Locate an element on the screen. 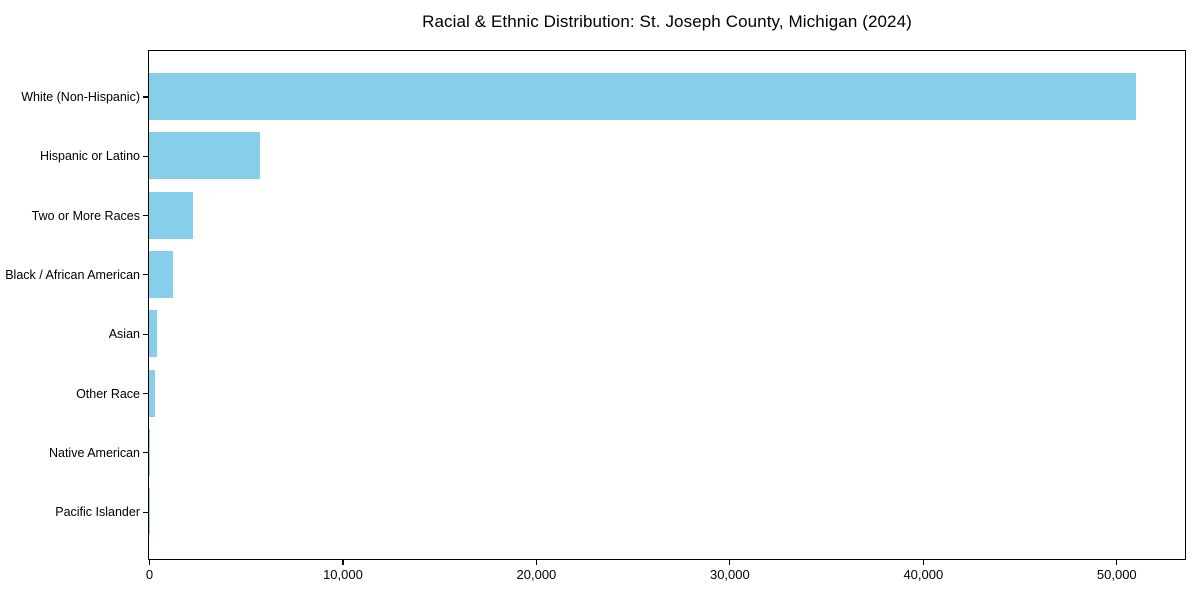  bar-native-american is located at coordinates (149, 452).